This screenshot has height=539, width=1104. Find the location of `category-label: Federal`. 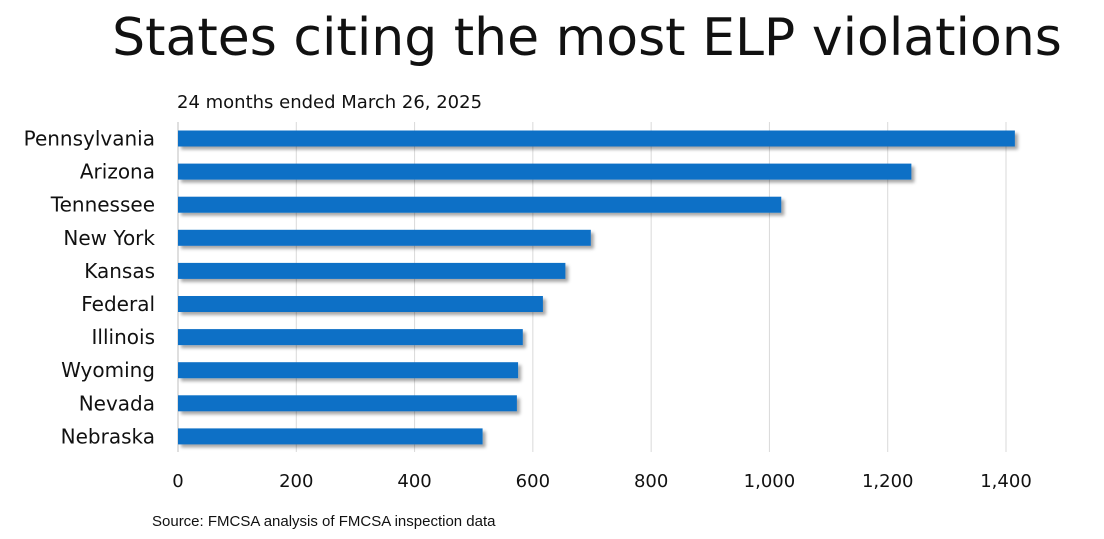

category-label: Federal is located at coordinates (118, 304).